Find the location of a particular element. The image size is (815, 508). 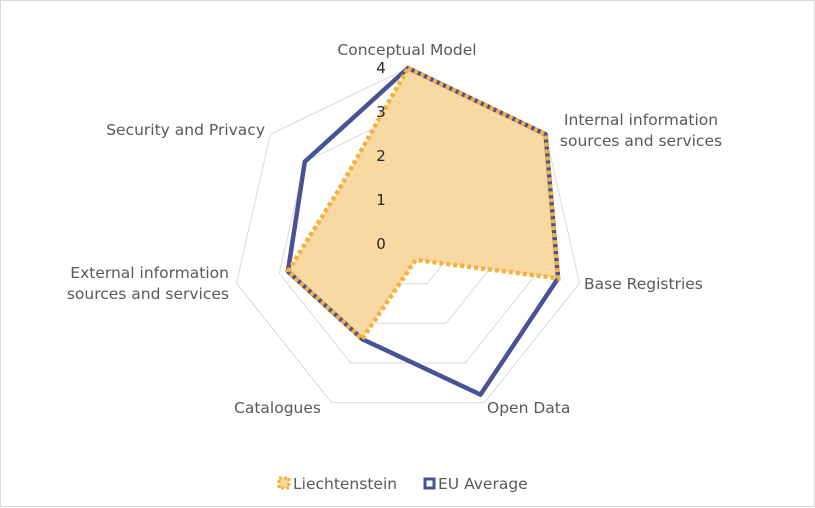

tick-label: 3 is located at coordinates (381, 112).